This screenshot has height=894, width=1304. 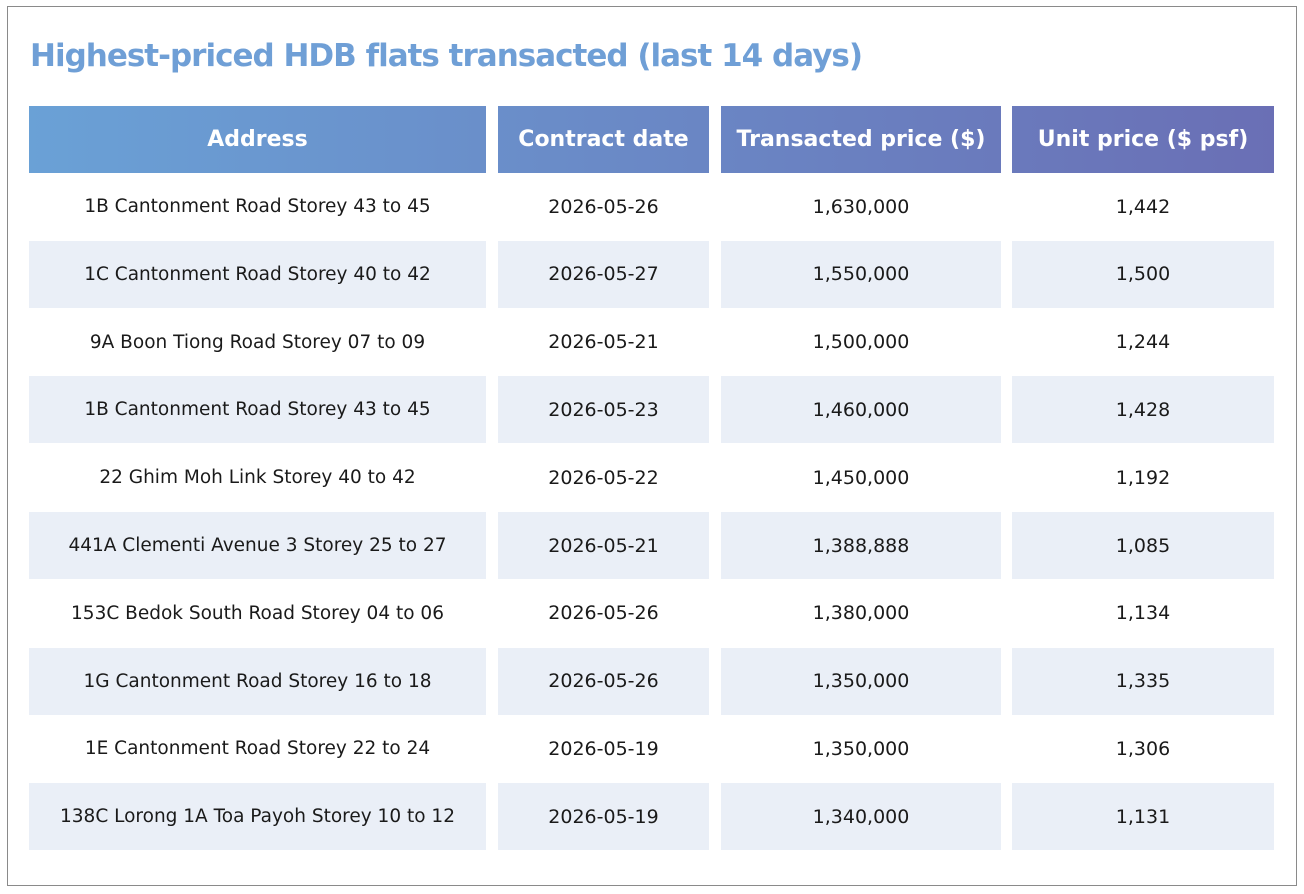 I want to click on cell-unit-price: 1,500, so click(x=1143, y=274).